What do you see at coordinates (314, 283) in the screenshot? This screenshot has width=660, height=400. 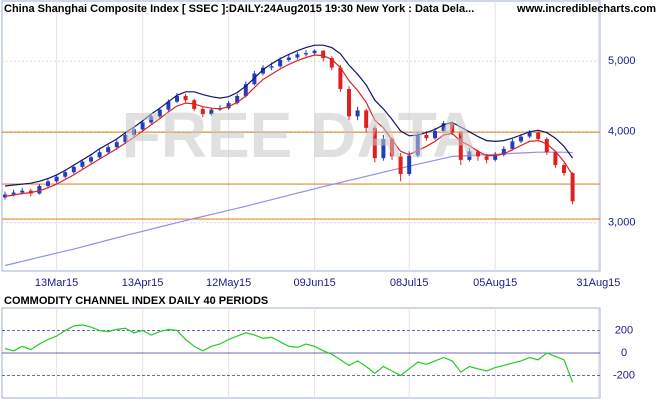 I see `x-tick-label: 09Jun15` at bounding box center [314, 283].